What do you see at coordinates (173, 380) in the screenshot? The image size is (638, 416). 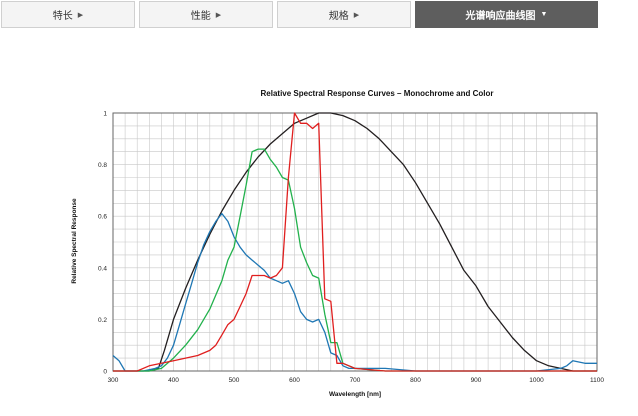 I see `x-tick-label: 400` at bounding box center [173, 380].